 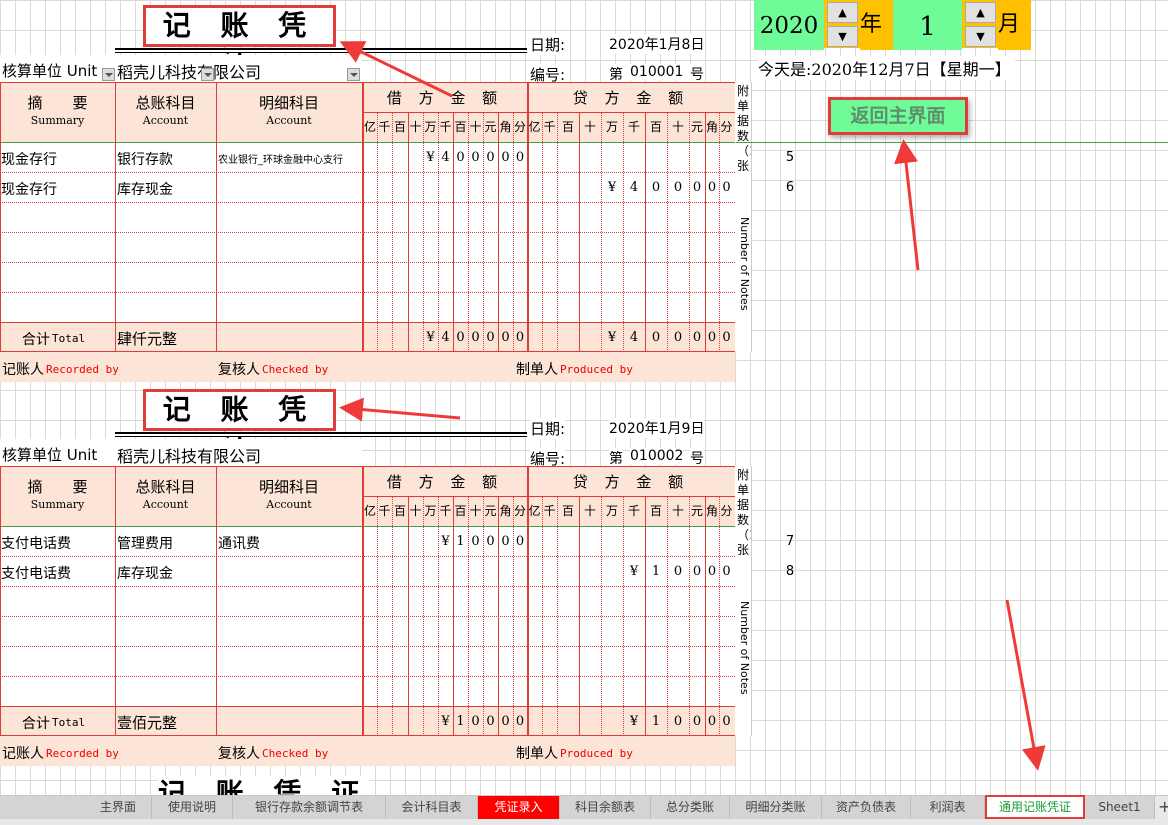 What do you see at coordinates (29, 160) in the screenshot?
I see `row-summary: 现金存行` at bounding box center [29, 160].